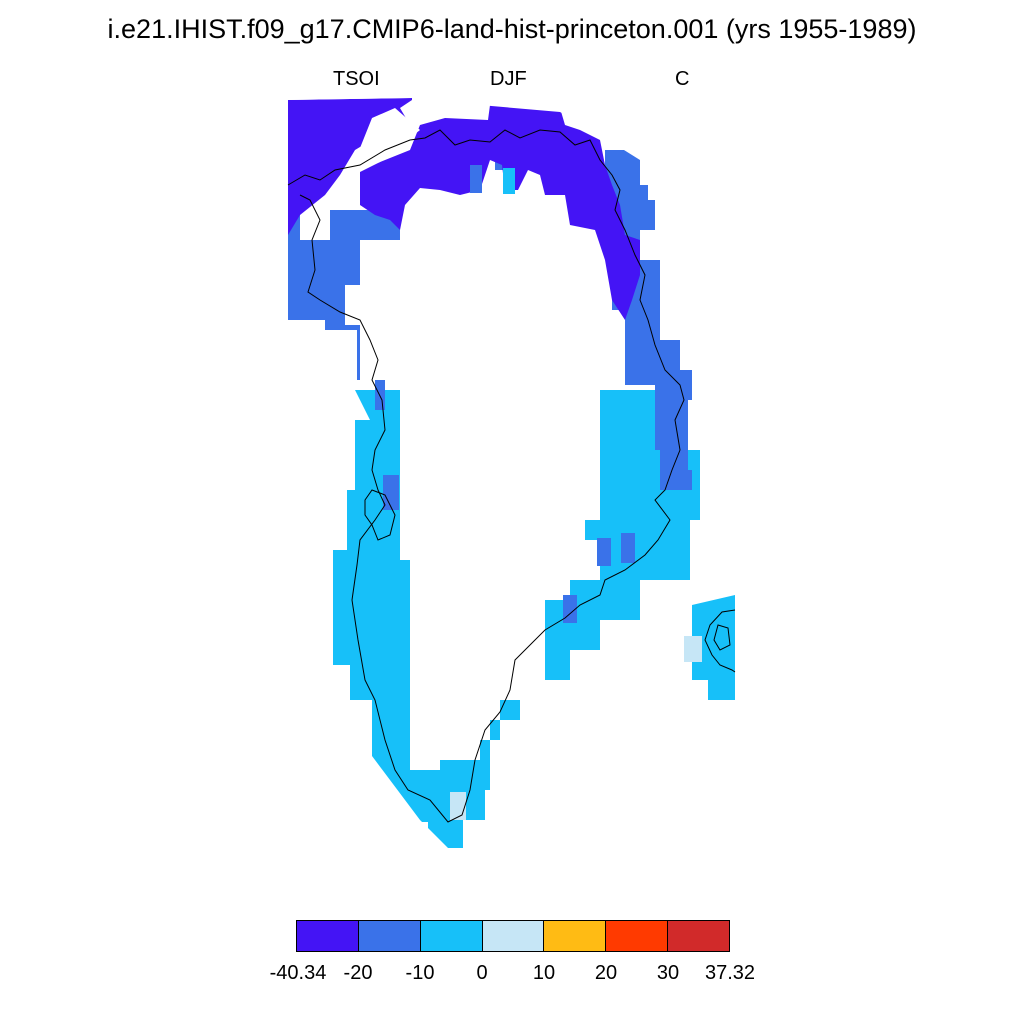 The height and width of the screenshot is (1024, 1024). I want to click on coastline-island, so click(722, 637).